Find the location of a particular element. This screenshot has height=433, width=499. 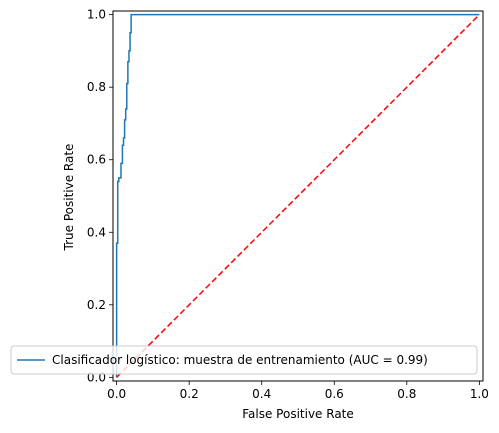

x-tick-label: 0.6 is located at coordinates (334, 394).